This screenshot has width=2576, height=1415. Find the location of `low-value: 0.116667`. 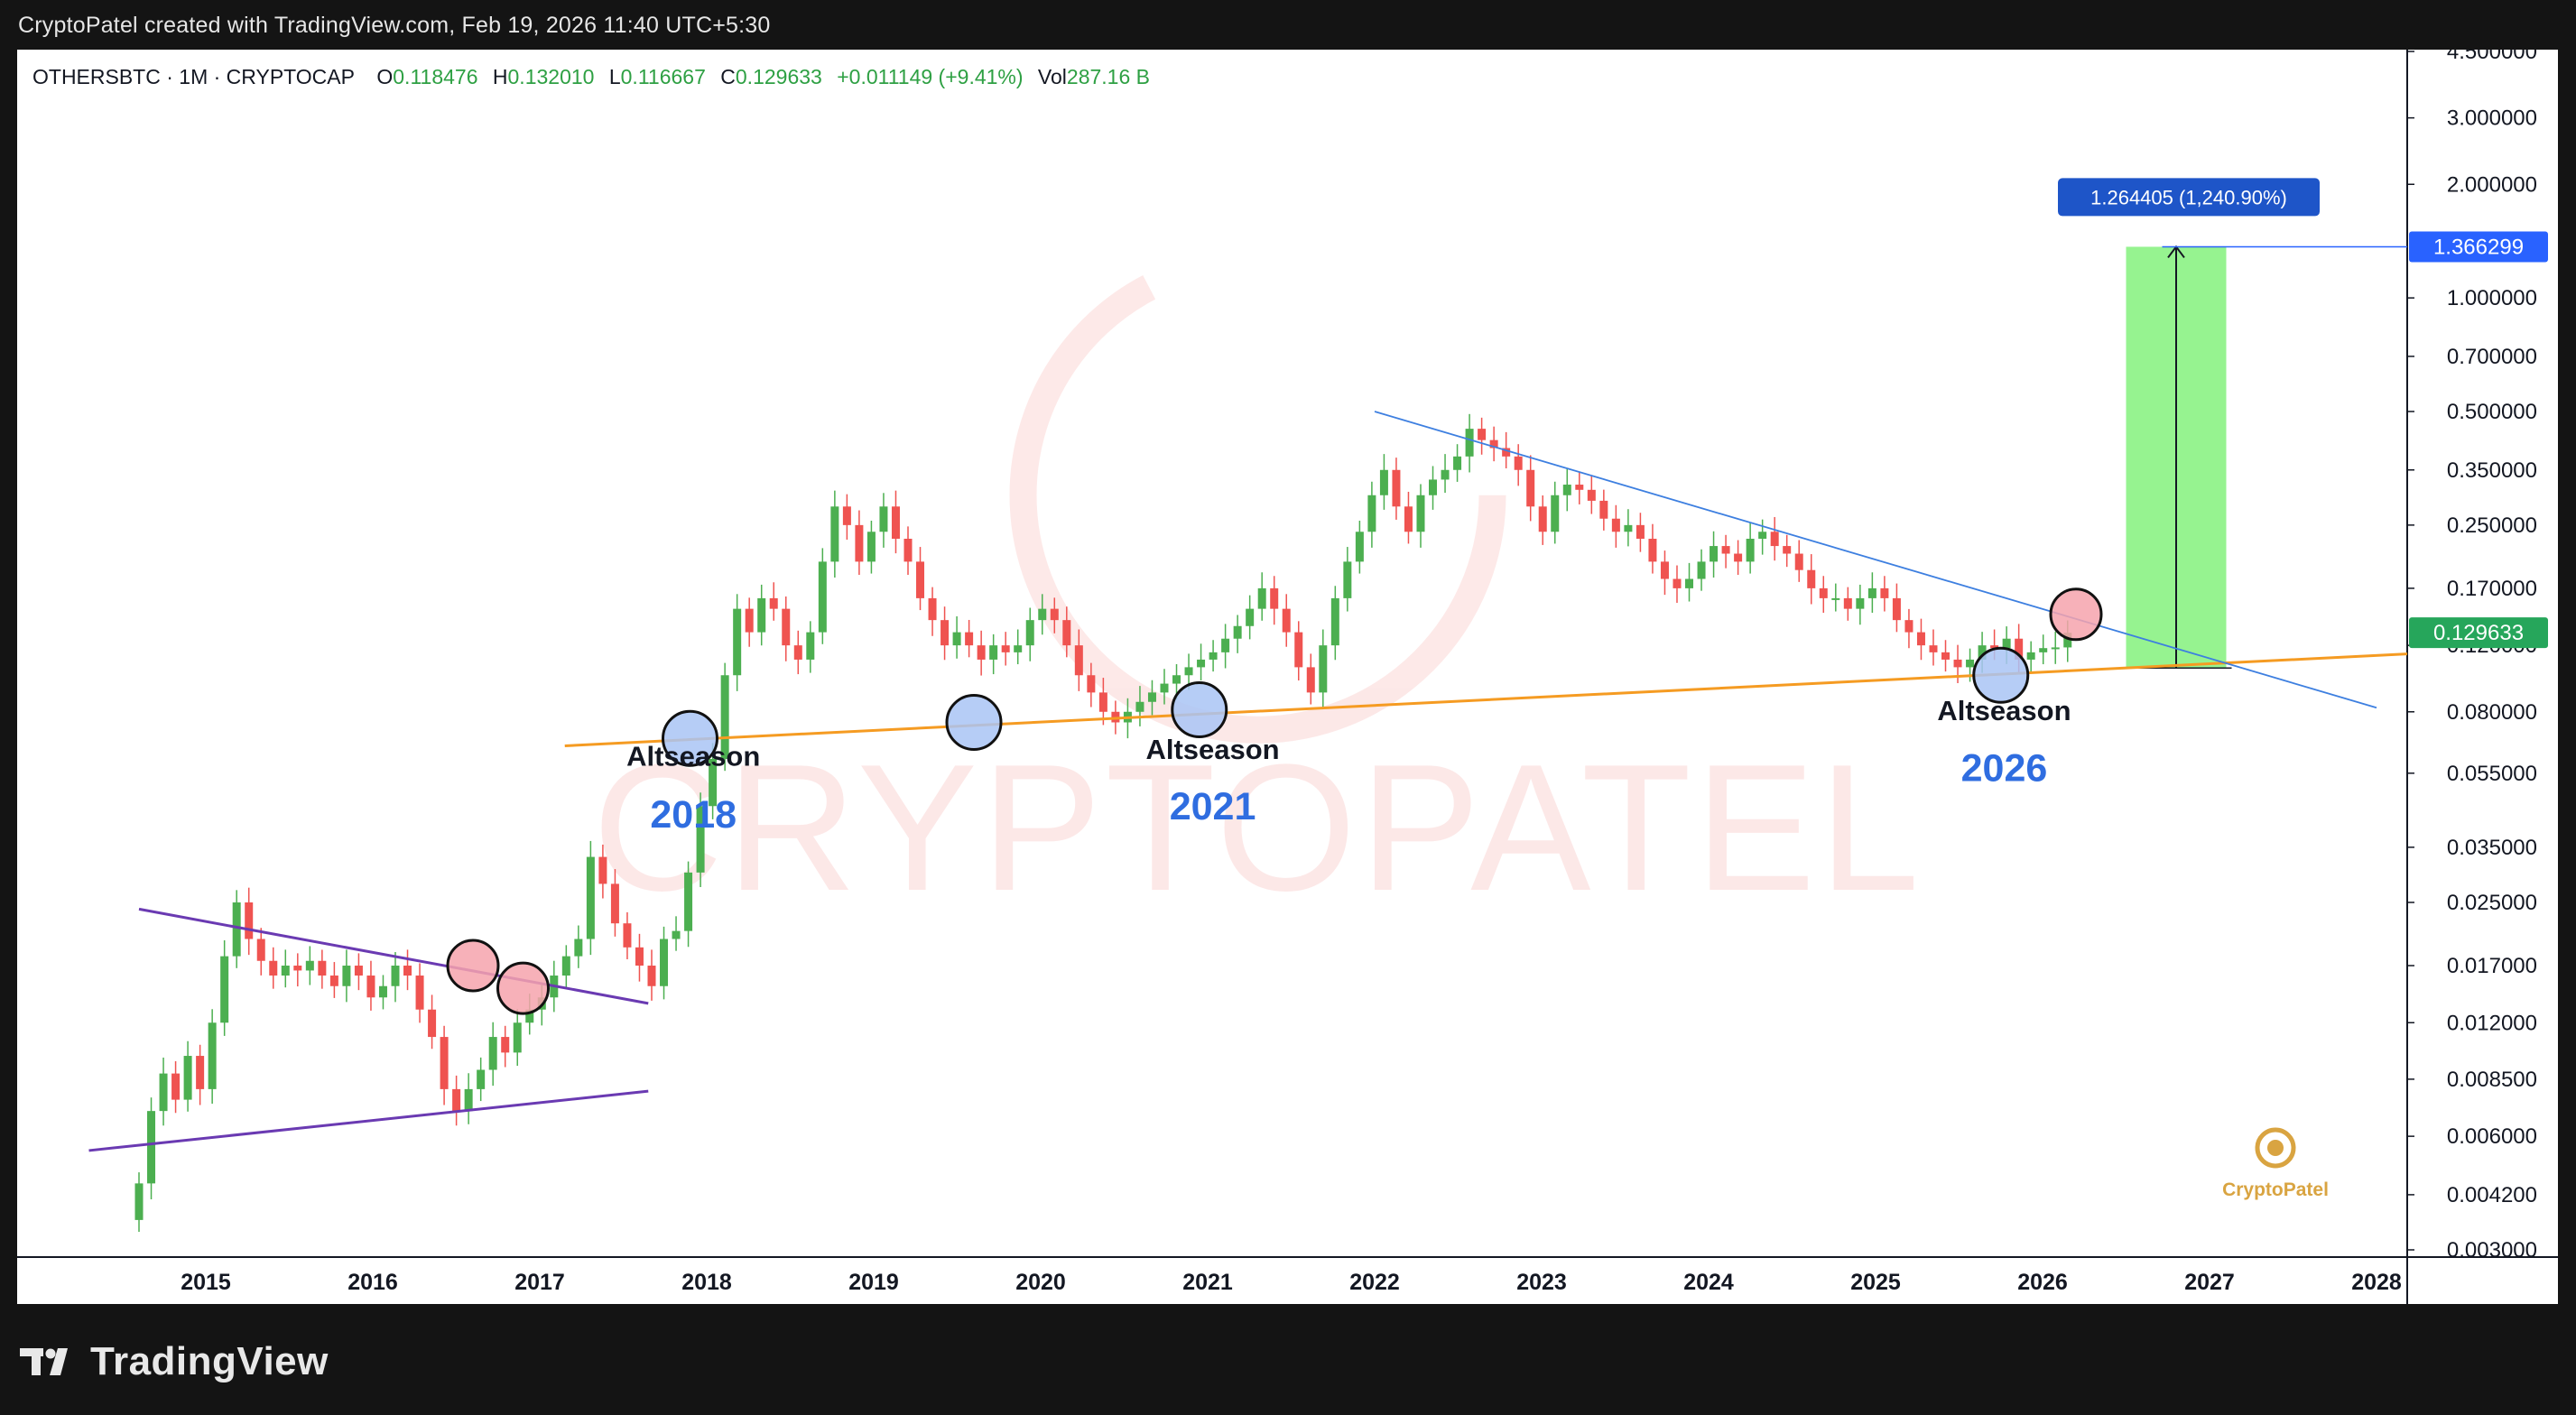

low-value: 0.116667 is located at coordinates (663, 76).